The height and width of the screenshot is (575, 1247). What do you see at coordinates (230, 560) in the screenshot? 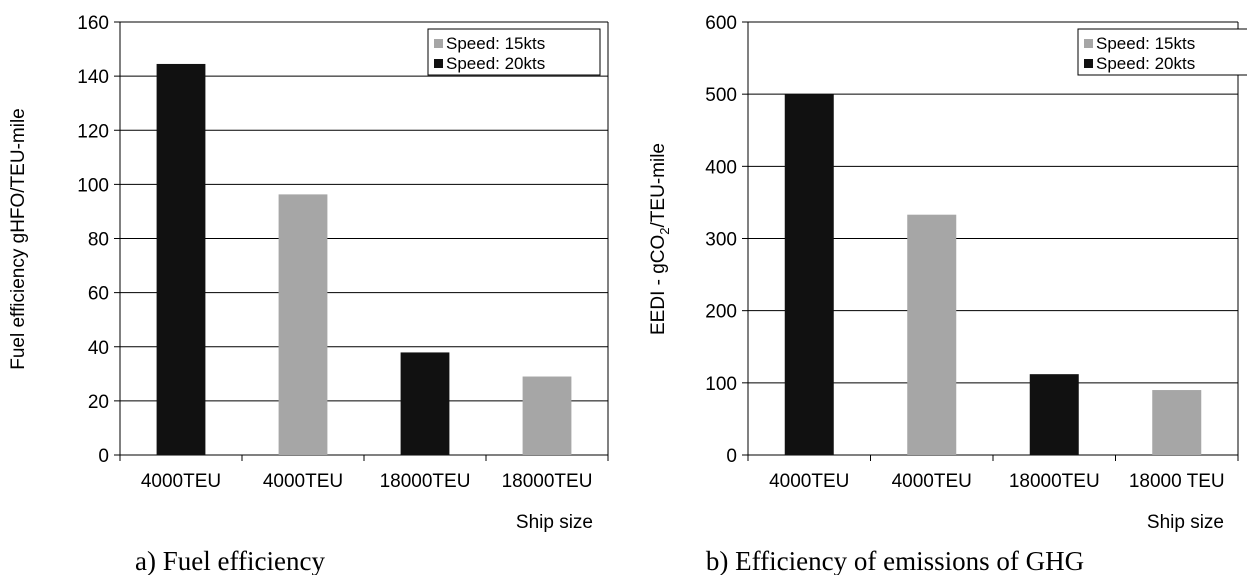
I see `chart-caption: a) Fuel efficiency` at bounding box center [230, 560].